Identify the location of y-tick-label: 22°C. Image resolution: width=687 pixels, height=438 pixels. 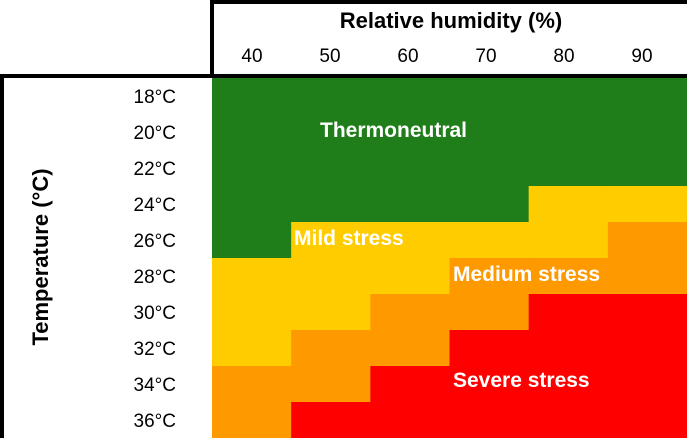
(155, 169).